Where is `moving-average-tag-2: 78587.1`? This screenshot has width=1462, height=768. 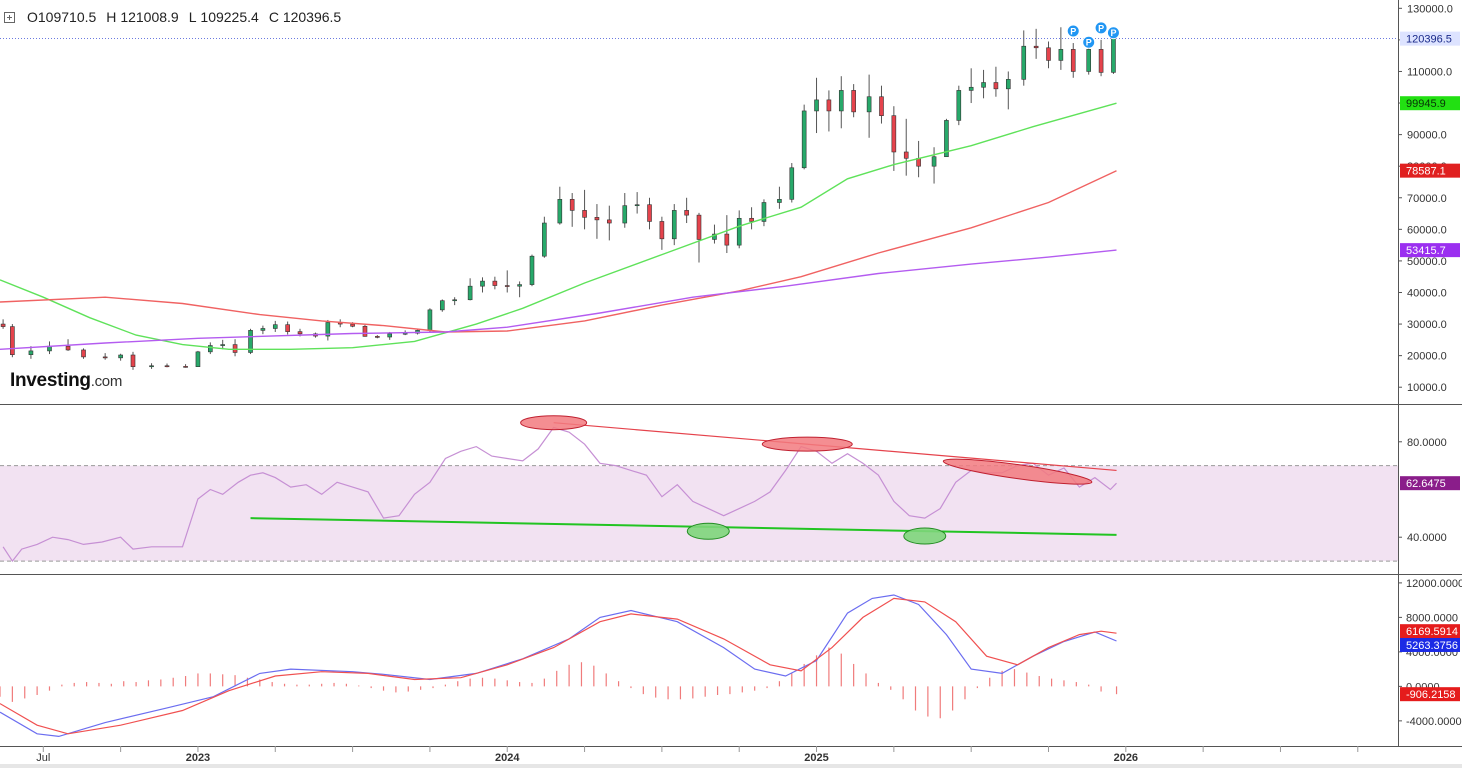 moving-average-tag-2: 78587.1 is located at coordinates (1426, 172).